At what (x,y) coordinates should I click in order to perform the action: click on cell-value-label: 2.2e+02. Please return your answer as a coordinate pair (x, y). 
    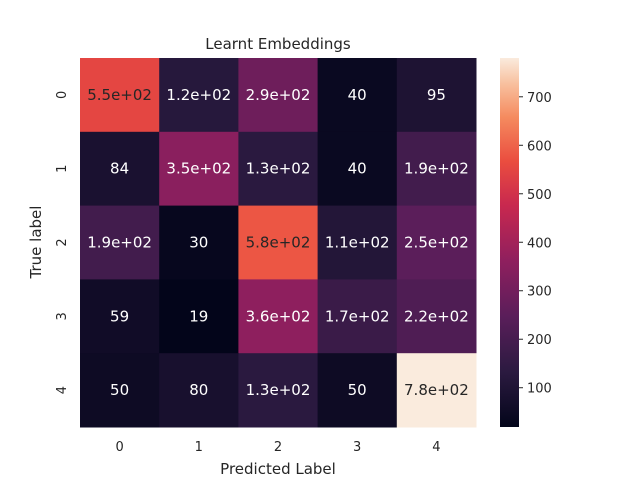
    Looking at the image, I should click on (436, 316).